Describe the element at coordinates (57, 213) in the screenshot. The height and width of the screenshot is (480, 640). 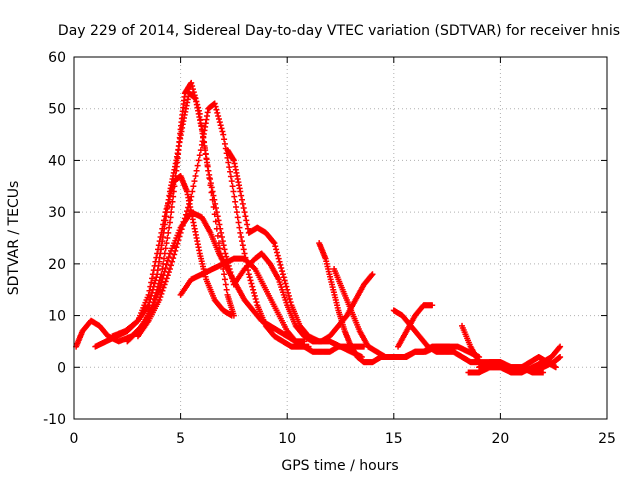
I see `y-tick-label: 30` at that location.